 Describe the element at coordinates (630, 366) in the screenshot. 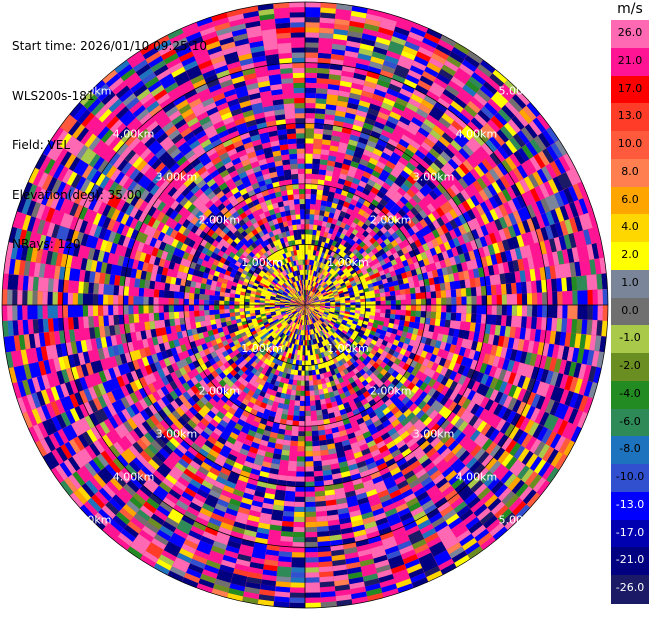

I see `colorbar-tick-label: -2.0` at that location.